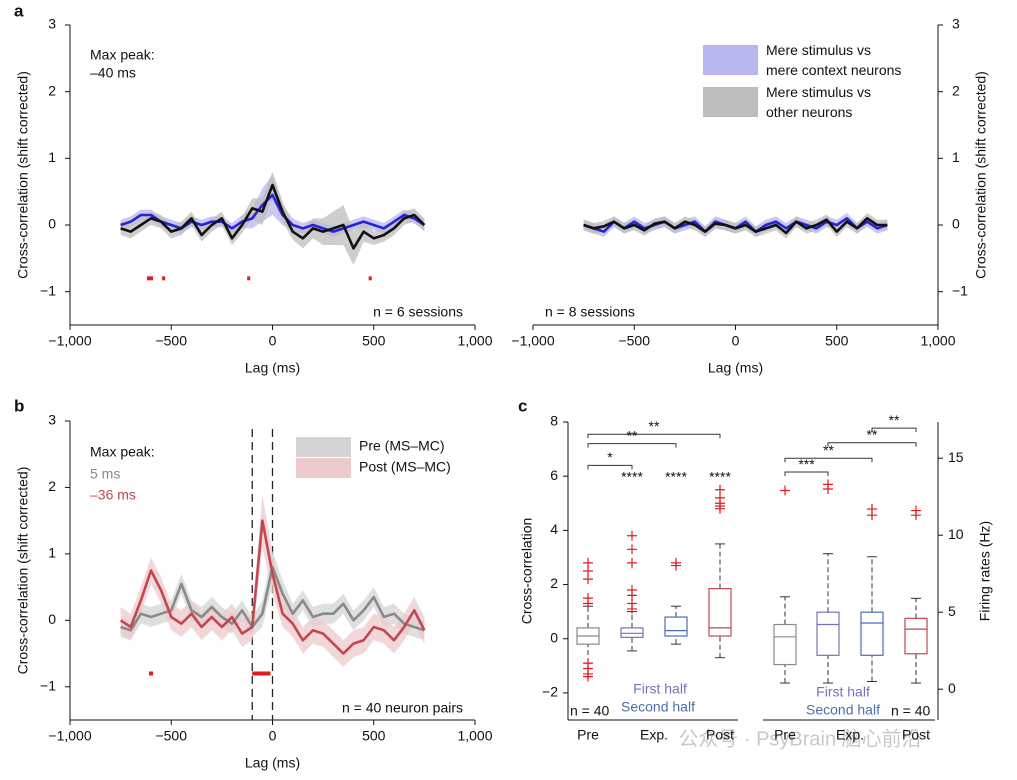 This screenshot has height=780, width=1017. What do you see at coordinates (113, 495) in the screenshot?
I see `annotation: –36 ms` at bounding box center [113, 495].